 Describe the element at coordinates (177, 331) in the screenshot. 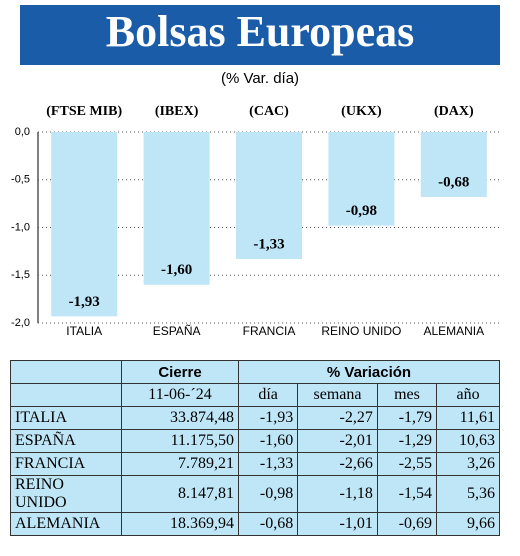

I see `x-tick-label: ESPAÑA` at that location.